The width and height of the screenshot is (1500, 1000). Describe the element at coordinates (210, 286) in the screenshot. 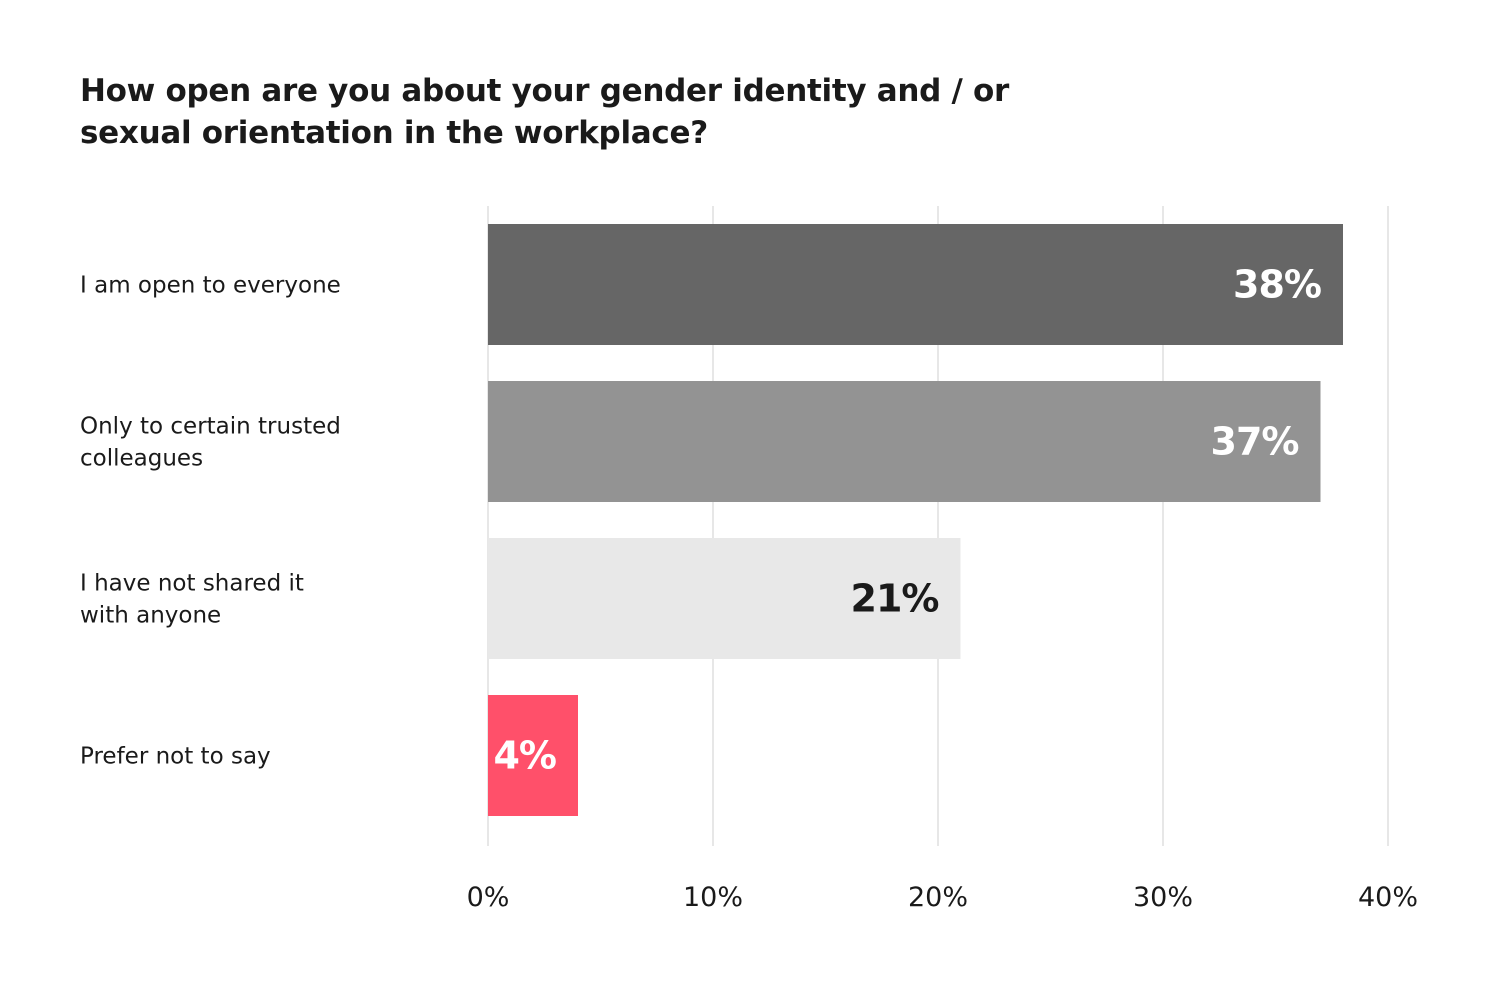

I see `category-label: I am open to everyone` at that location.